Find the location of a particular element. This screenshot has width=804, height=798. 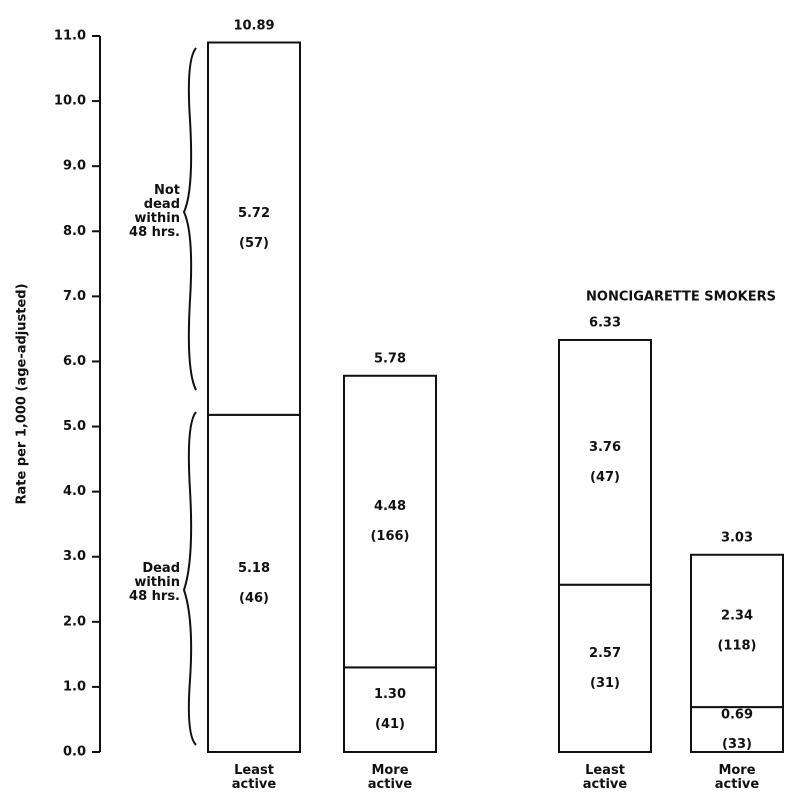

y-tick-label: 4.0 is located at coordinates (74, 491).